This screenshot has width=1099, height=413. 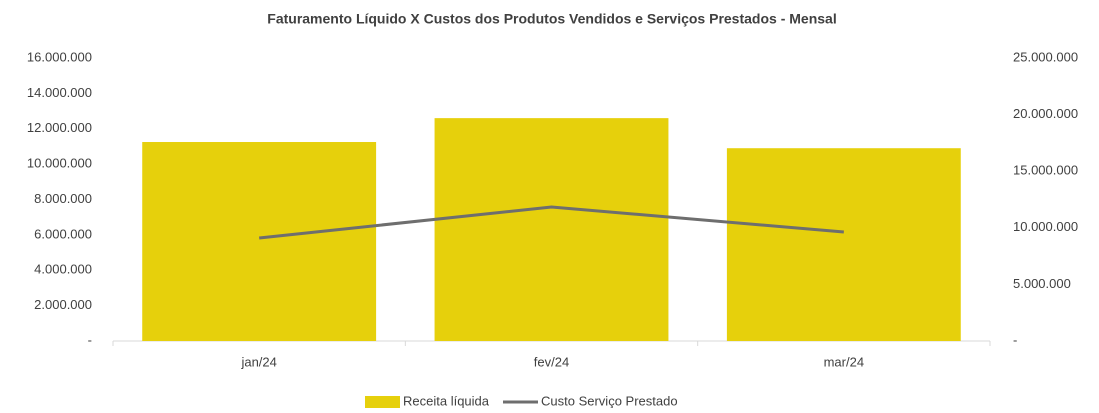 What do you see at coordinates (63, 233) in the screenshot?
I see `y-tick-label: 6.000.000` at bounding box center [63, 233].